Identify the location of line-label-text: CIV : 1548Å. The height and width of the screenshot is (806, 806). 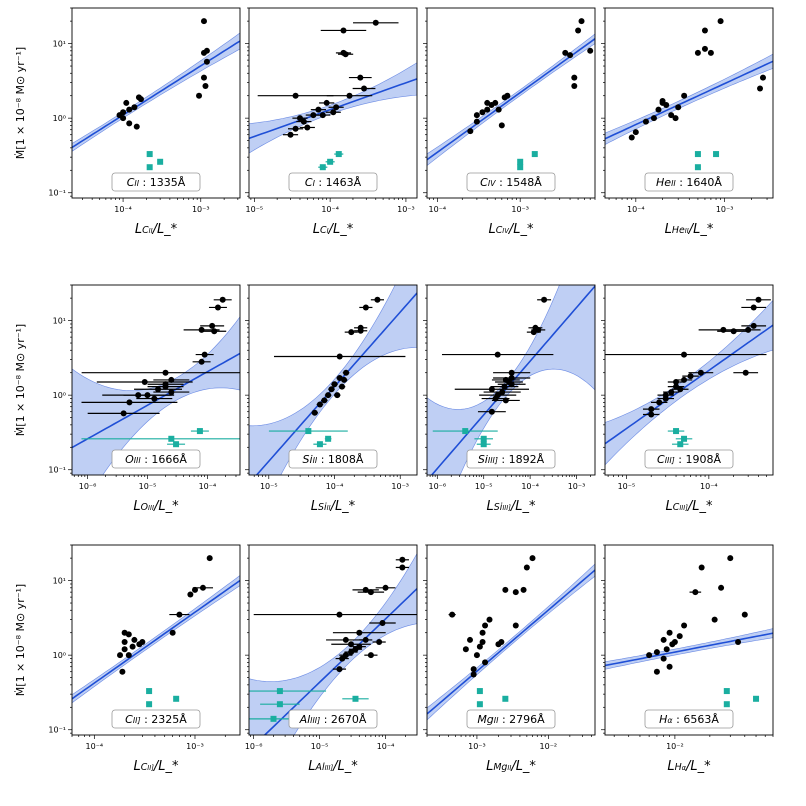
(511, 182).